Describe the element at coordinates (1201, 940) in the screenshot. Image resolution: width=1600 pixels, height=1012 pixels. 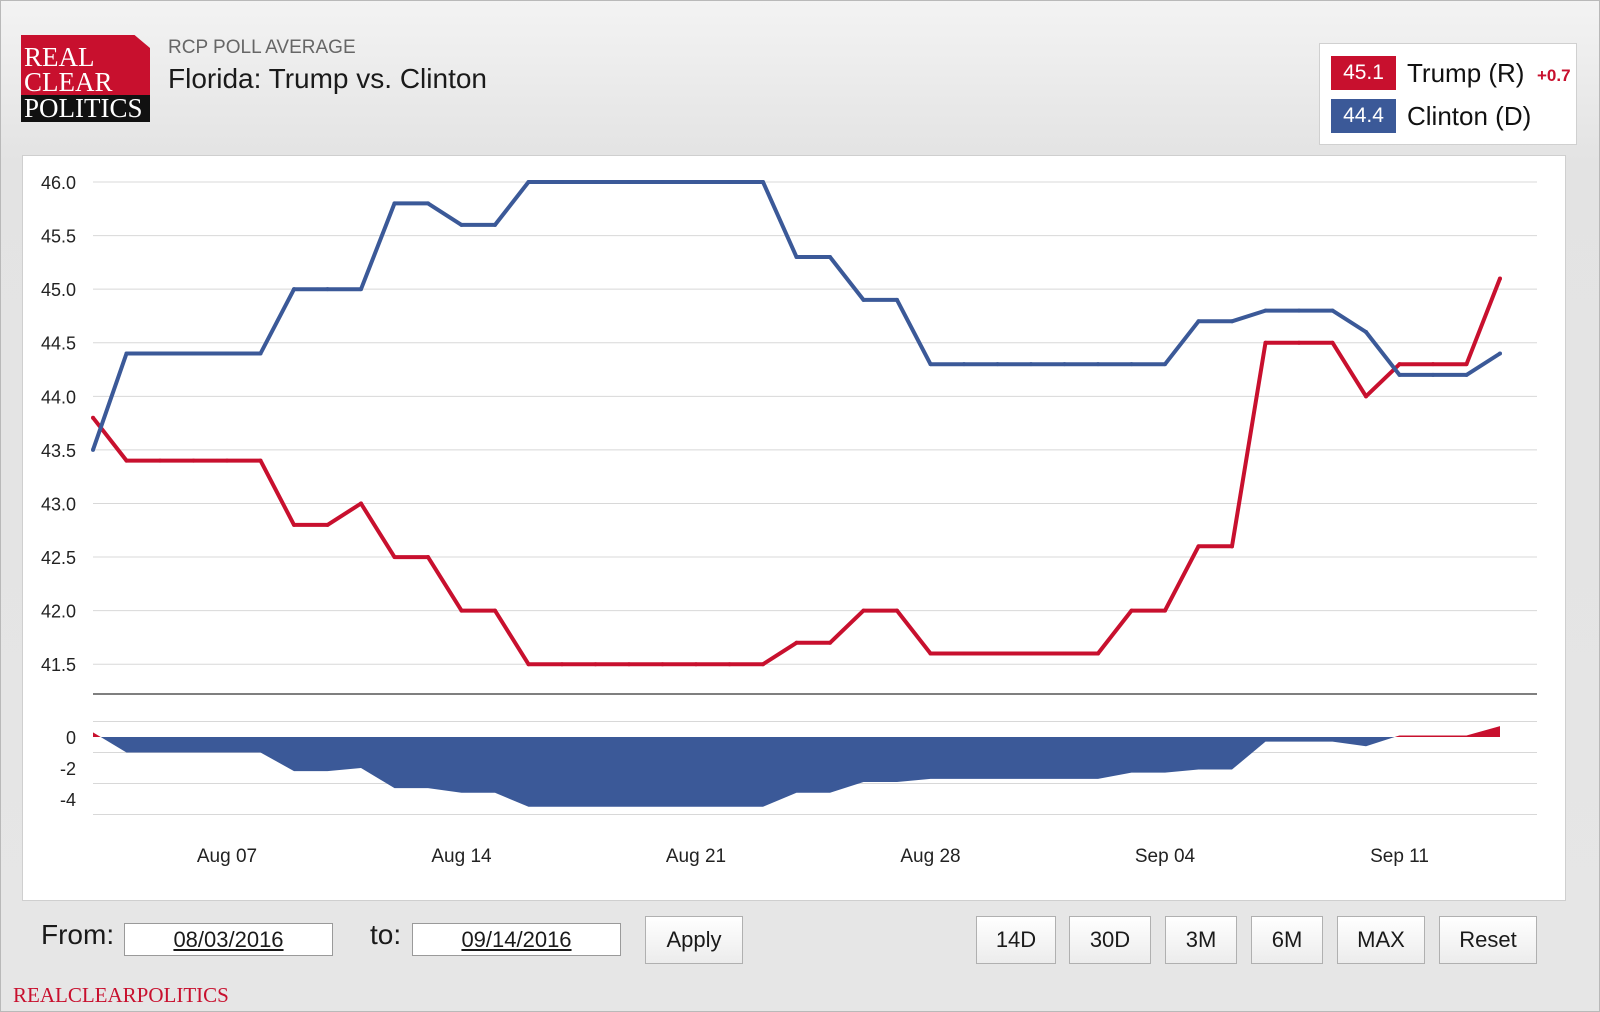
I see `range-3m-button: 3M` at that location.